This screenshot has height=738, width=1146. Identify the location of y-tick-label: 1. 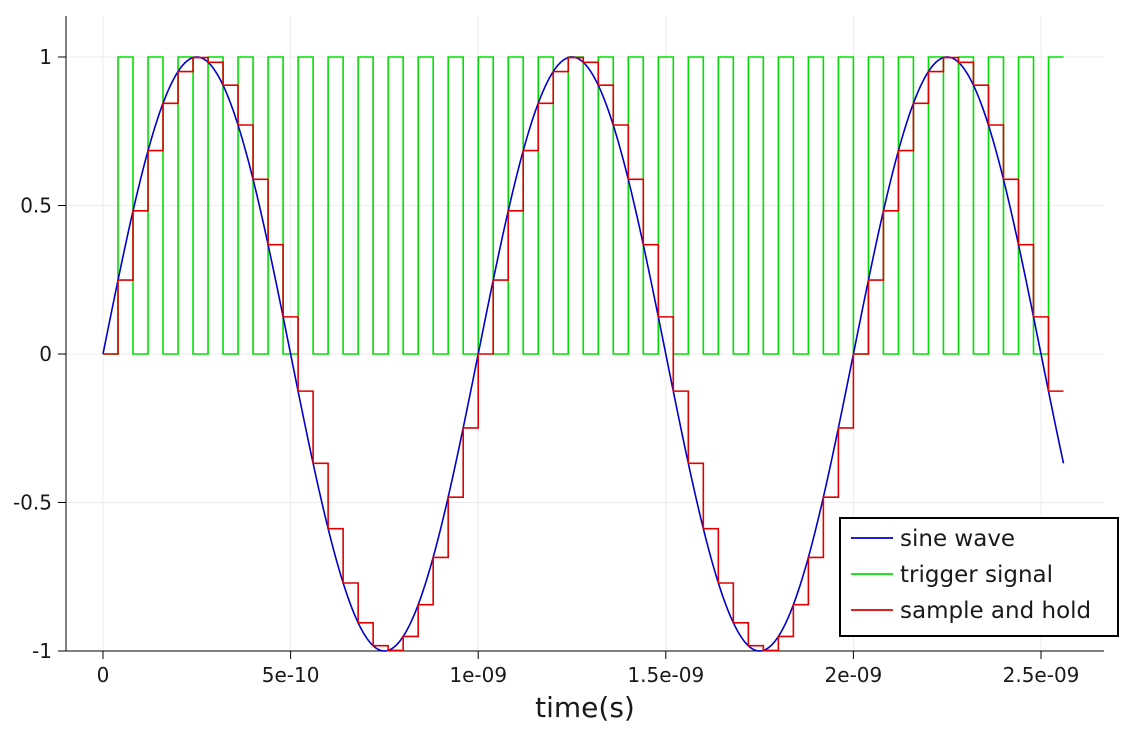
(45, 57).